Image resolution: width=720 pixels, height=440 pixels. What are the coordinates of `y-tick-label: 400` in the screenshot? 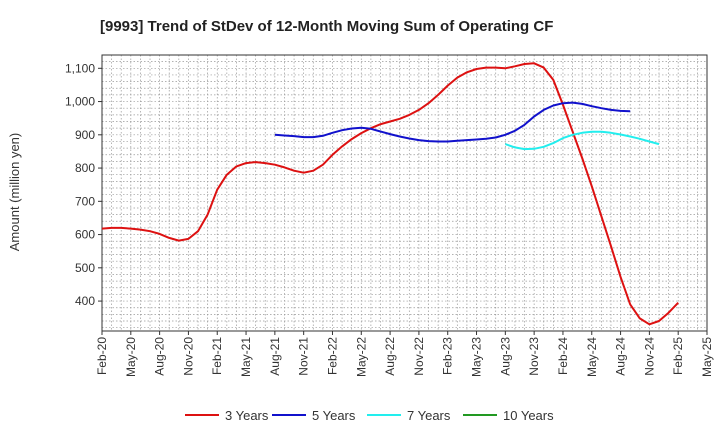 It's located at (85, 301).